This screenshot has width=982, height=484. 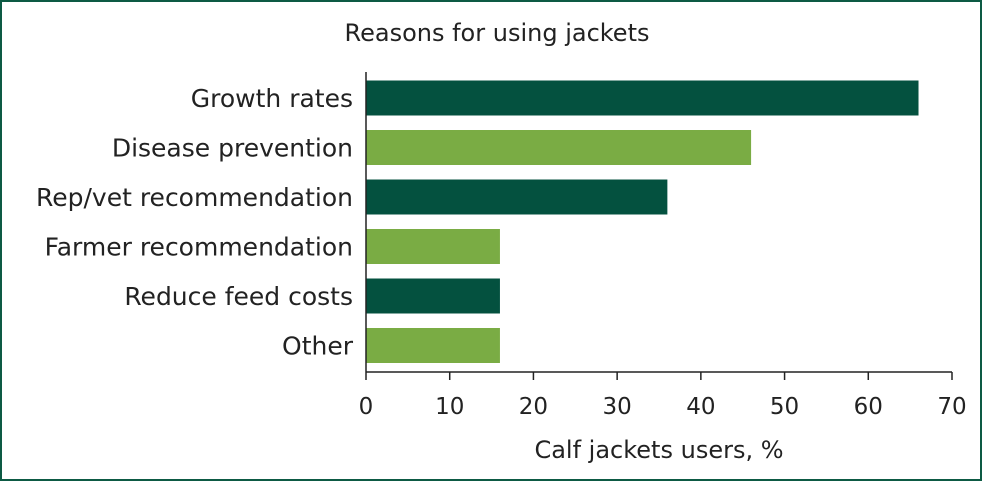 What do you see at coordinates (533, 407) in the screenshot?
I see `x-tick-label: 20` at bounding box center [533, 407].